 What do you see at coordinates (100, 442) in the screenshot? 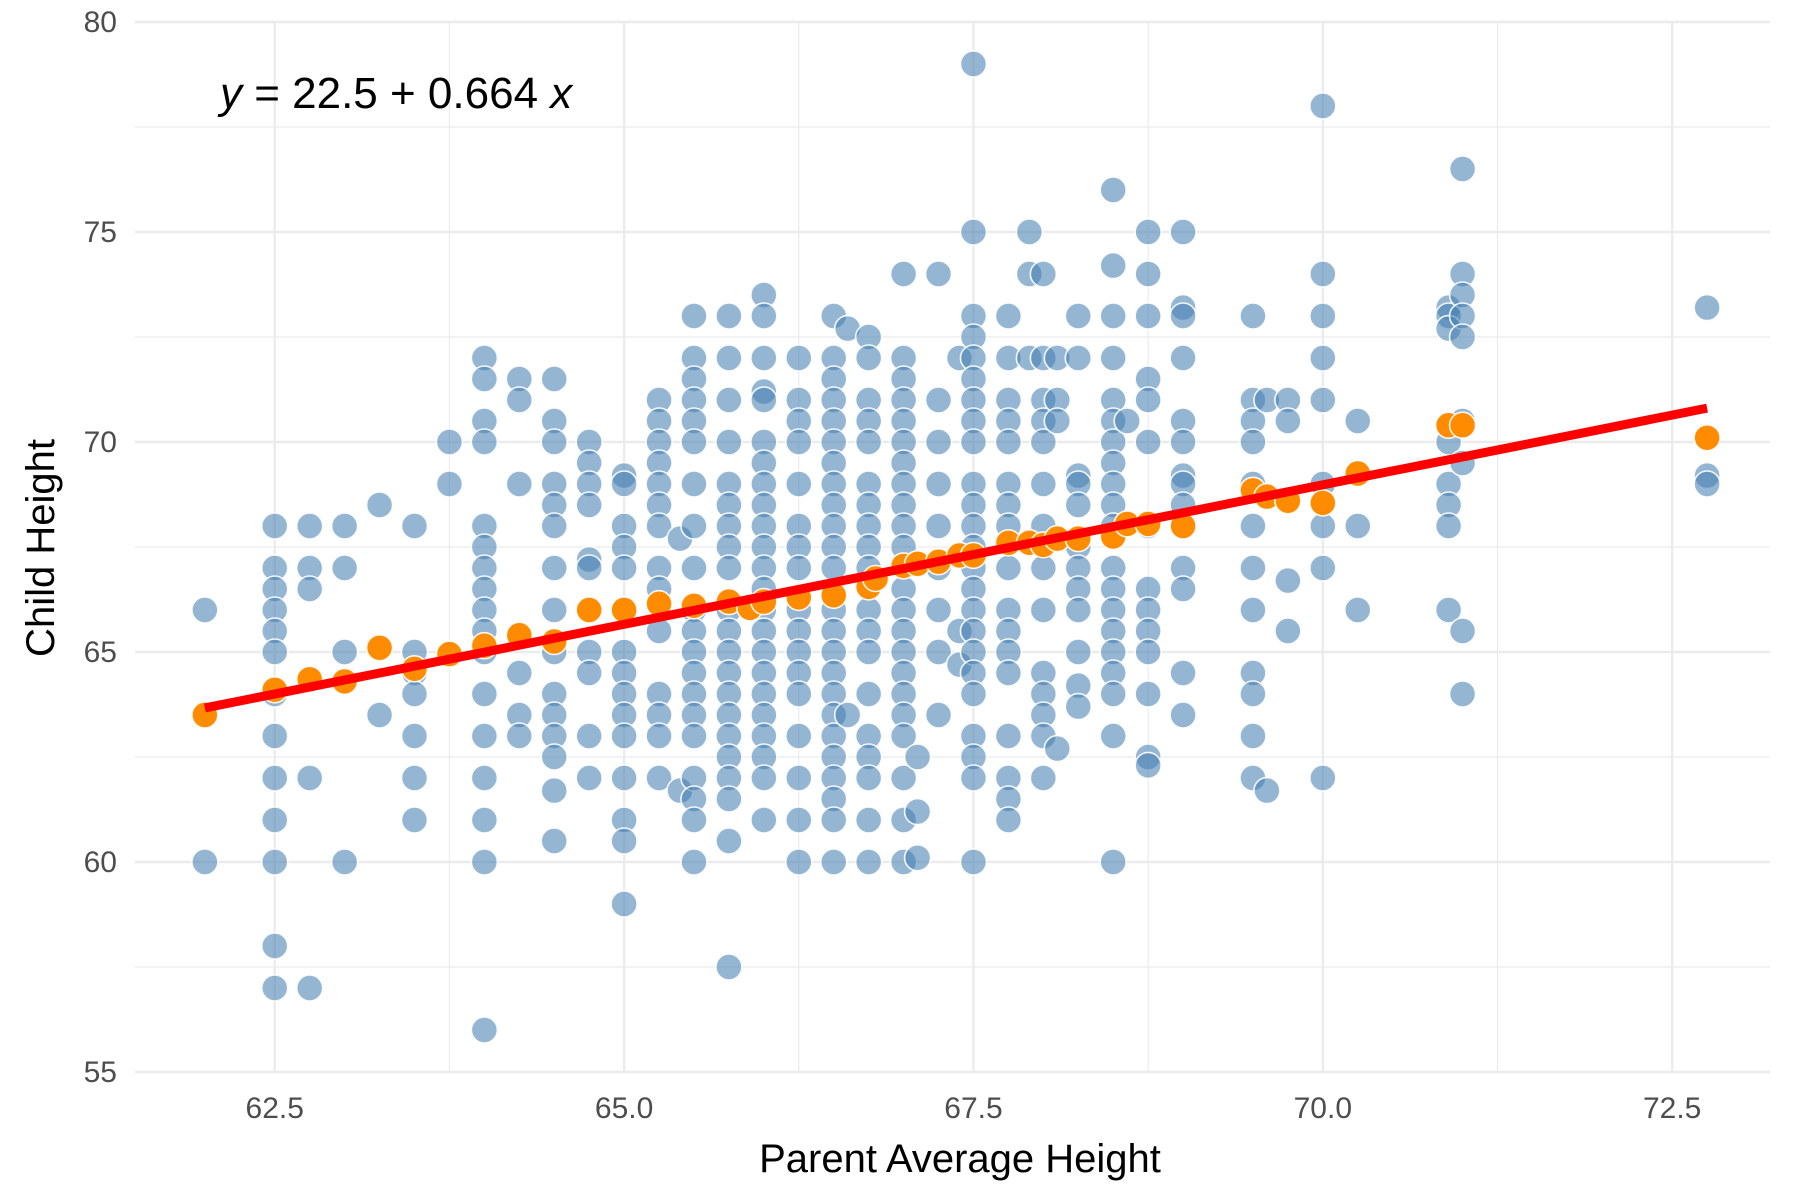
I see `y-tick-label: 70` at bounding box center [100, 442].